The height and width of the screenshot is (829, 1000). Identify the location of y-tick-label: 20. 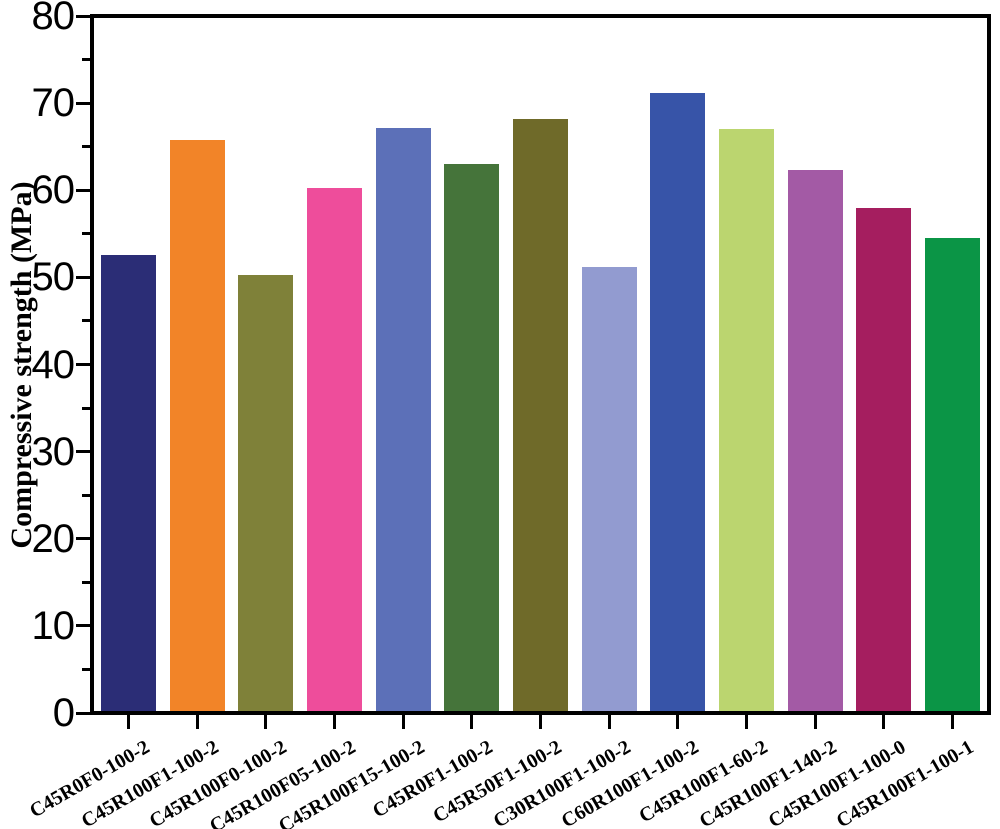
(53, 538).